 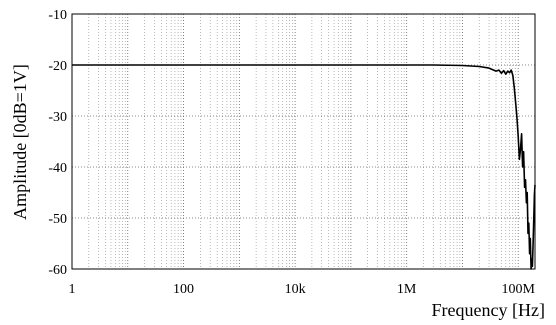 I want to click on x-tick-label: 100, so click(x=183, y=289).